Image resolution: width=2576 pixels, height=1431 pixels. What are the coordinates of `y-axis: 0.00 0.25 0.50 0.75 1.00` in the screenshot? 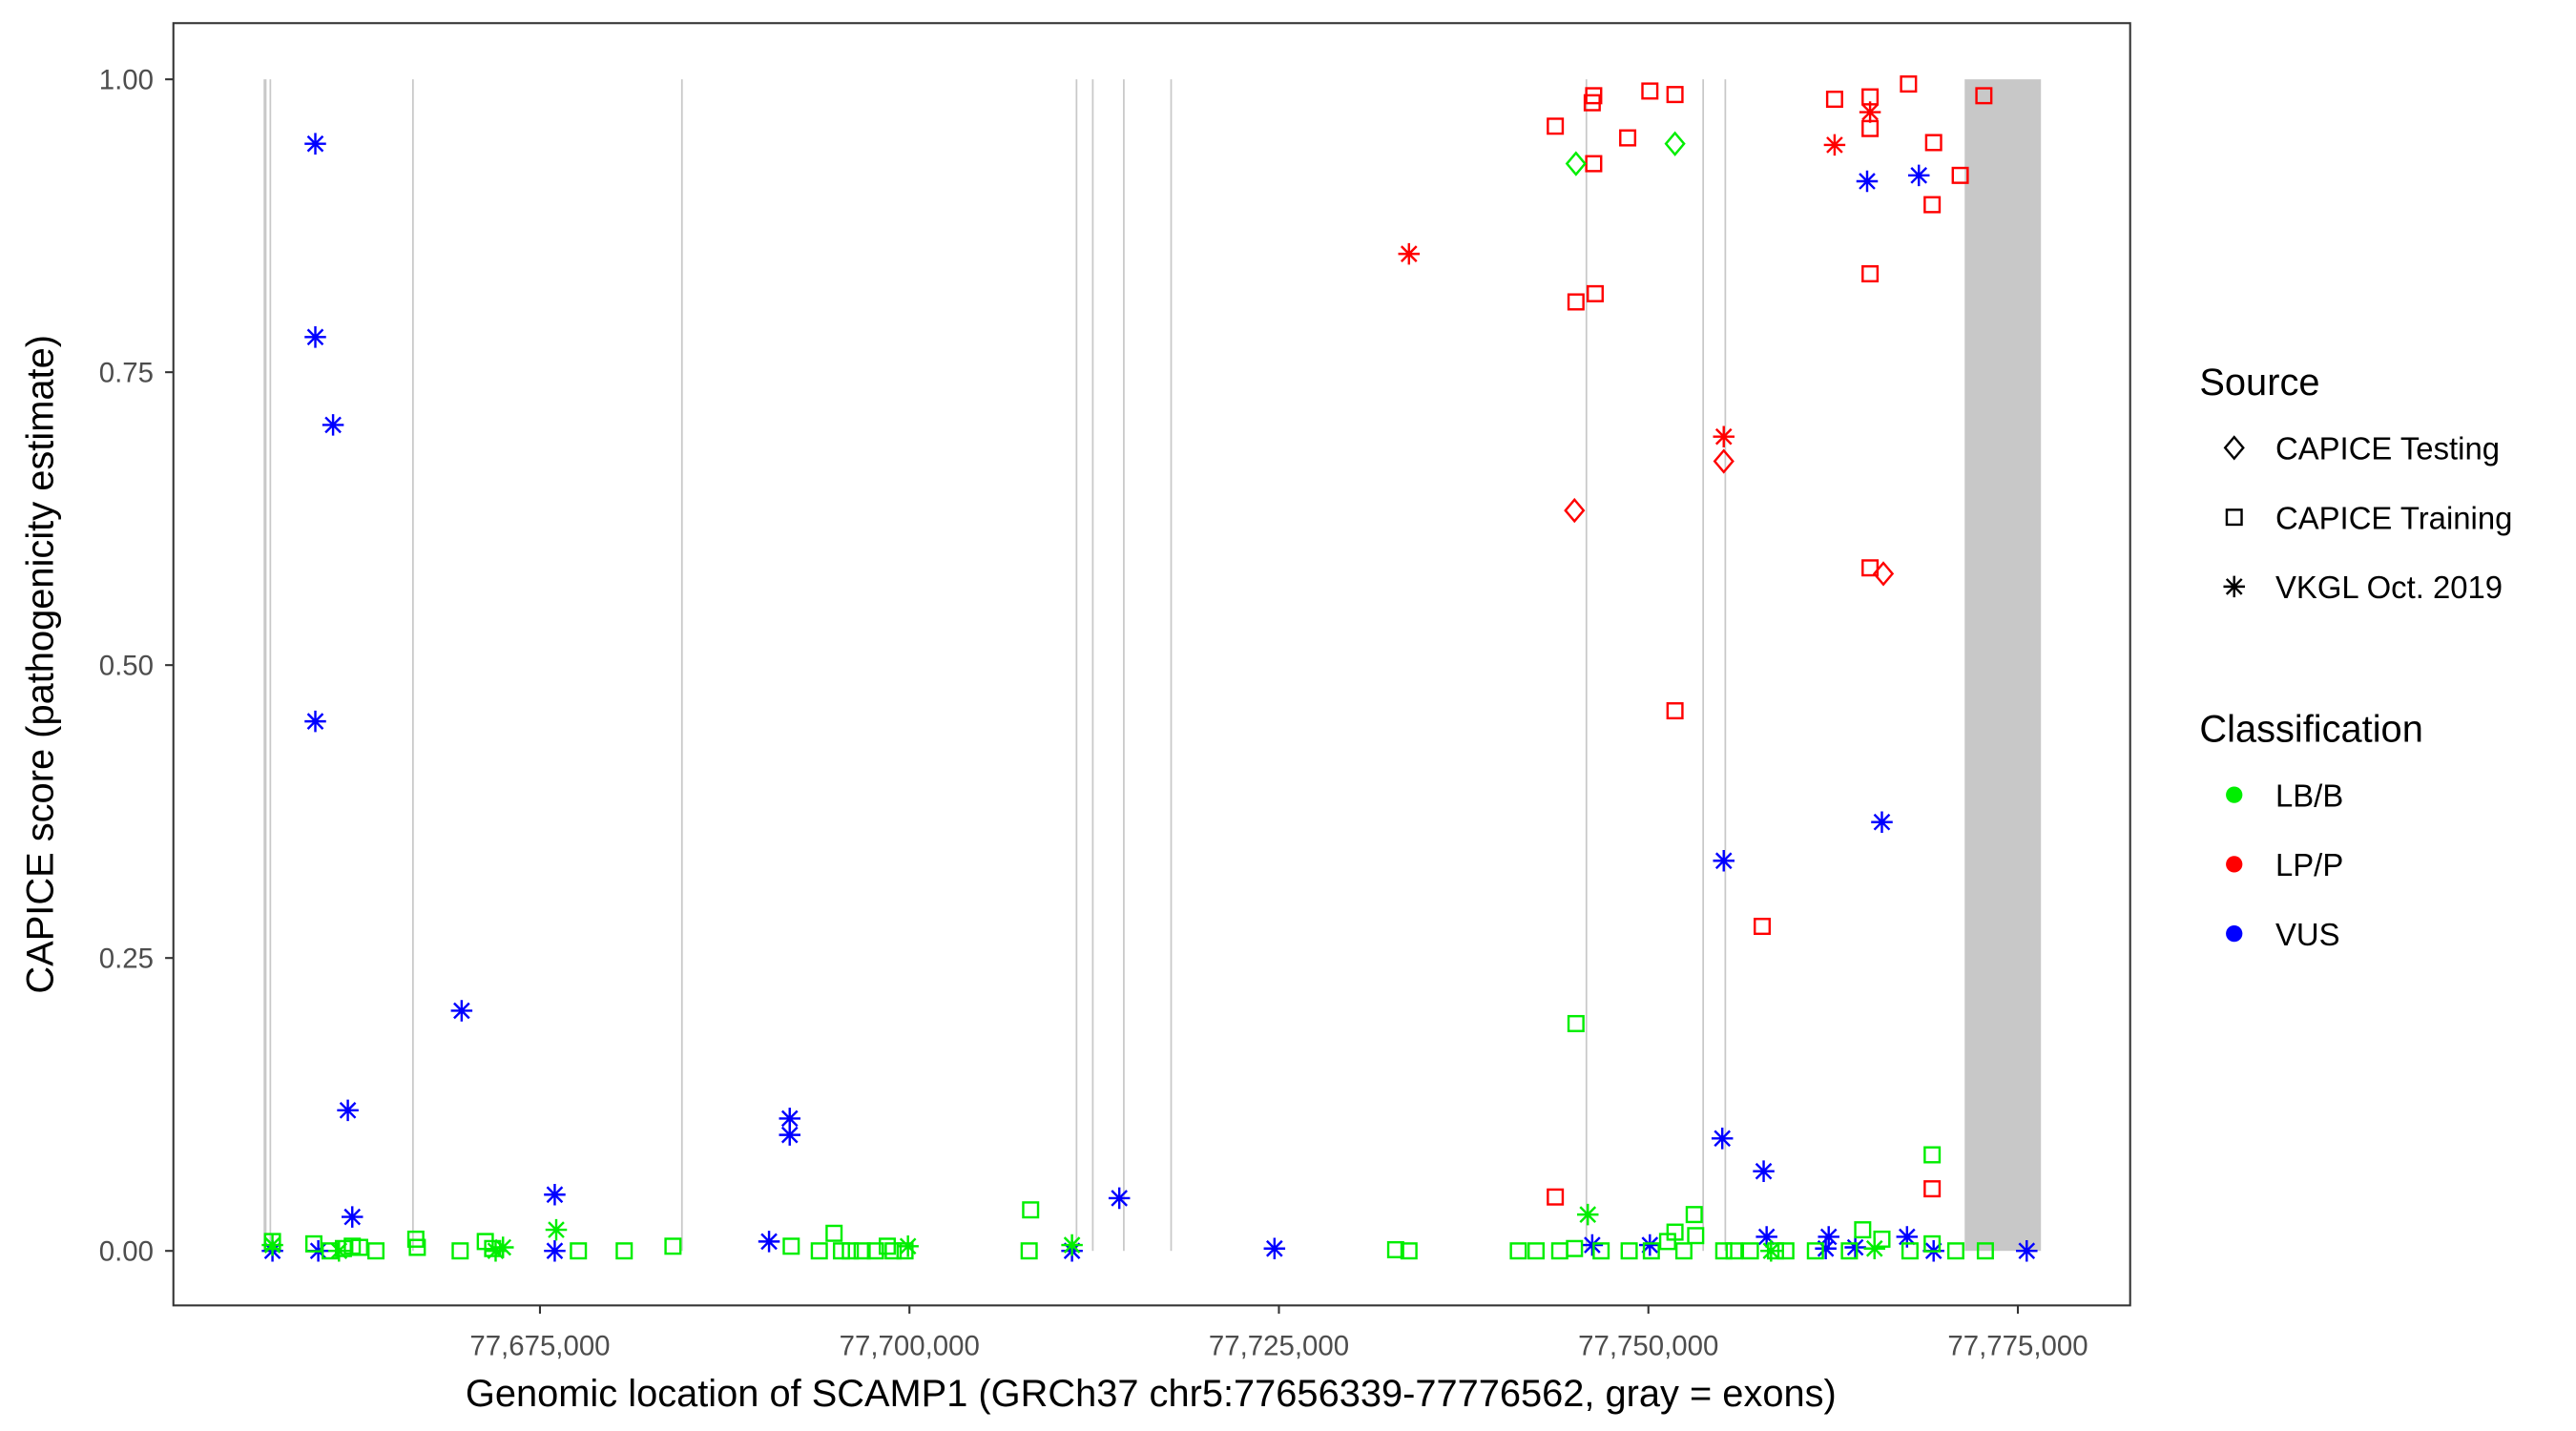 It's located at (136, 667).